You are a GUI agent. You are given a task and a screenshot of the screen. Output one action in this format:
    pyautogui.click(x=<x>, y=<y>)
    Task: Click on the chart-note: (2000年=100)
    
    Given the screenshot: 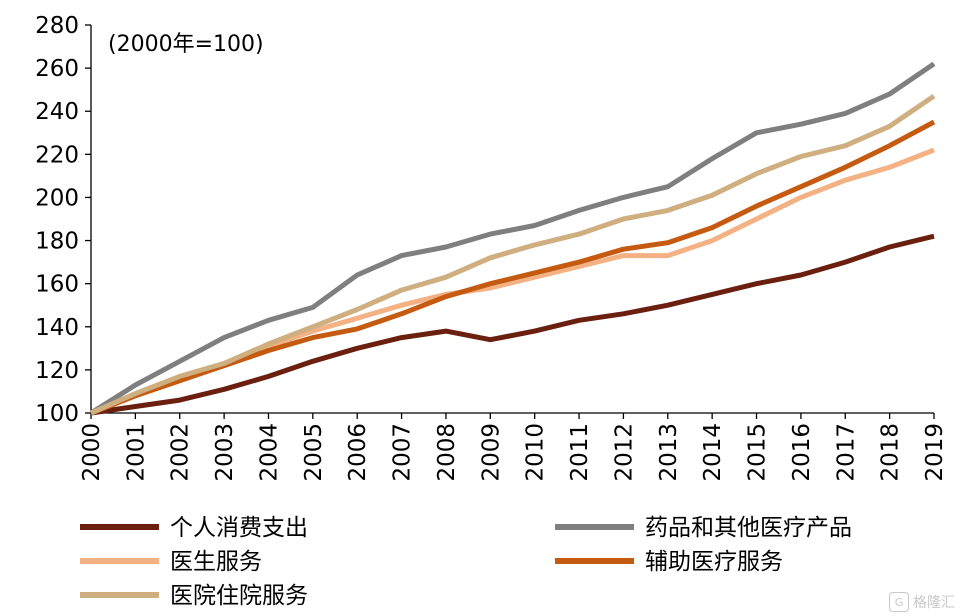 What is the action you would take?
    pyautogui.click(x=186, y=44)
    